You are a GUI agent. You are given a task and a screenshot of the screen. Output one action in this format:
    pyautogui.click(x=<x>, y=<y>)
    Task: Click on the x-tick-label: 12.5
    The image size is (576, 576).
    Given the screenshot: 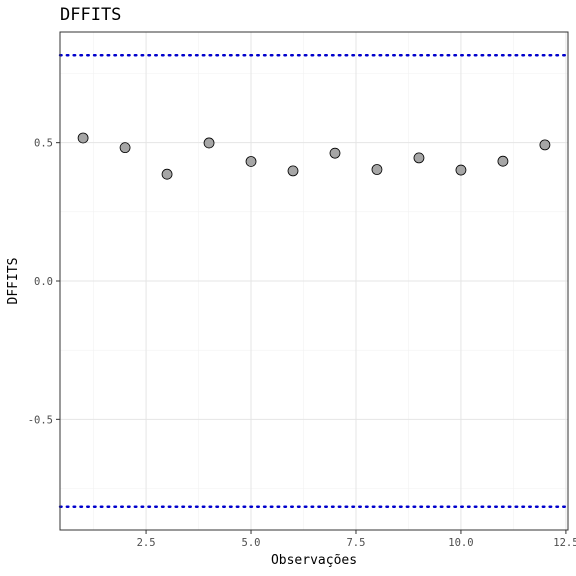 What is the action you would take?
    pyautogui.click(x=564, y=543)
    